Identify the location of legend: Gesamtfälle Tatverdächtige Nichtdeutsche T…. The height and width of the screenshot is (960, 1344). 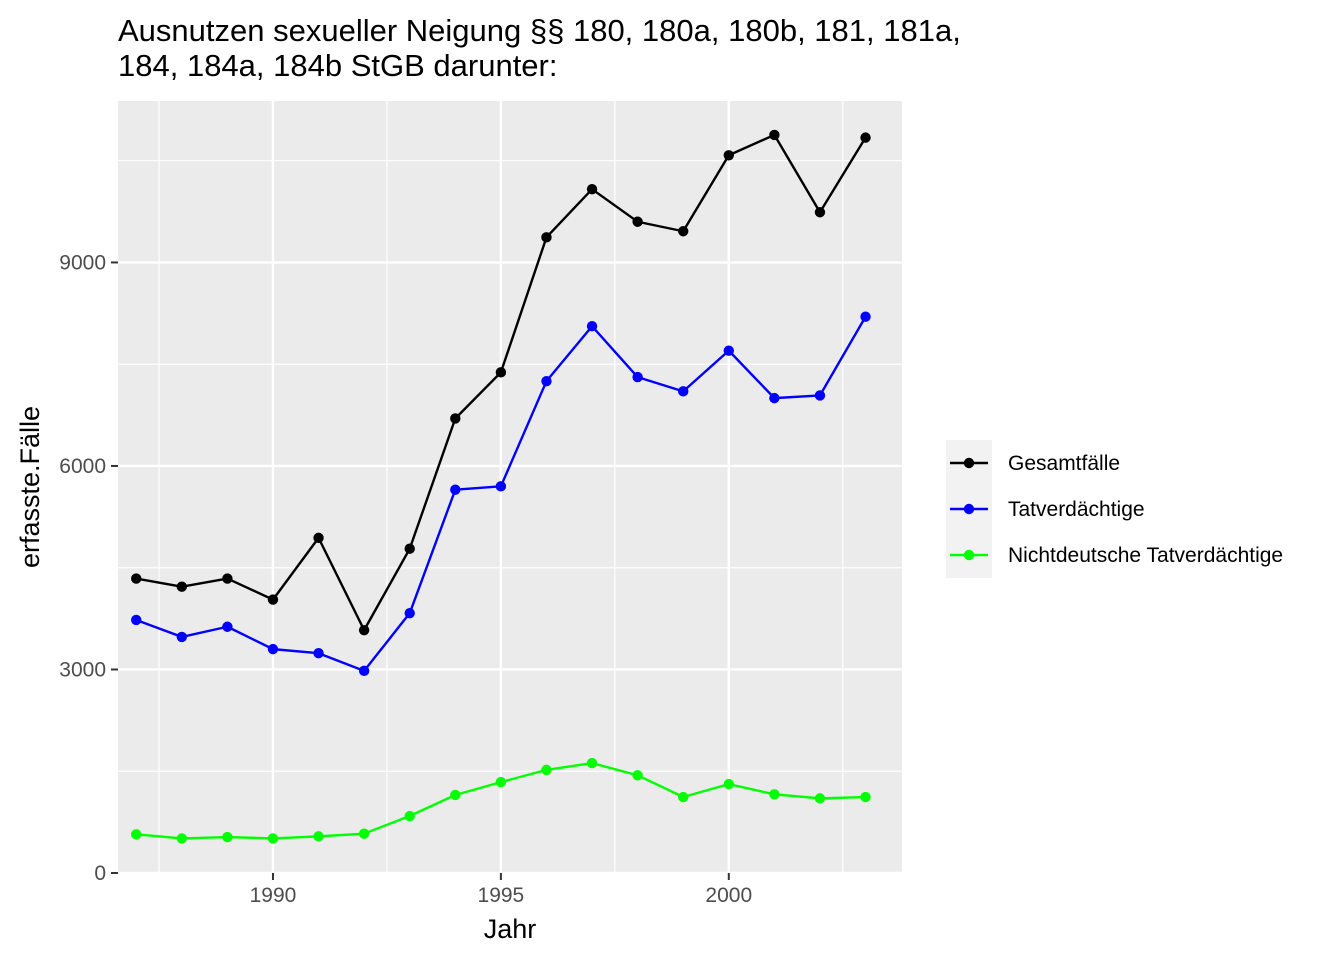
(1114, 509).